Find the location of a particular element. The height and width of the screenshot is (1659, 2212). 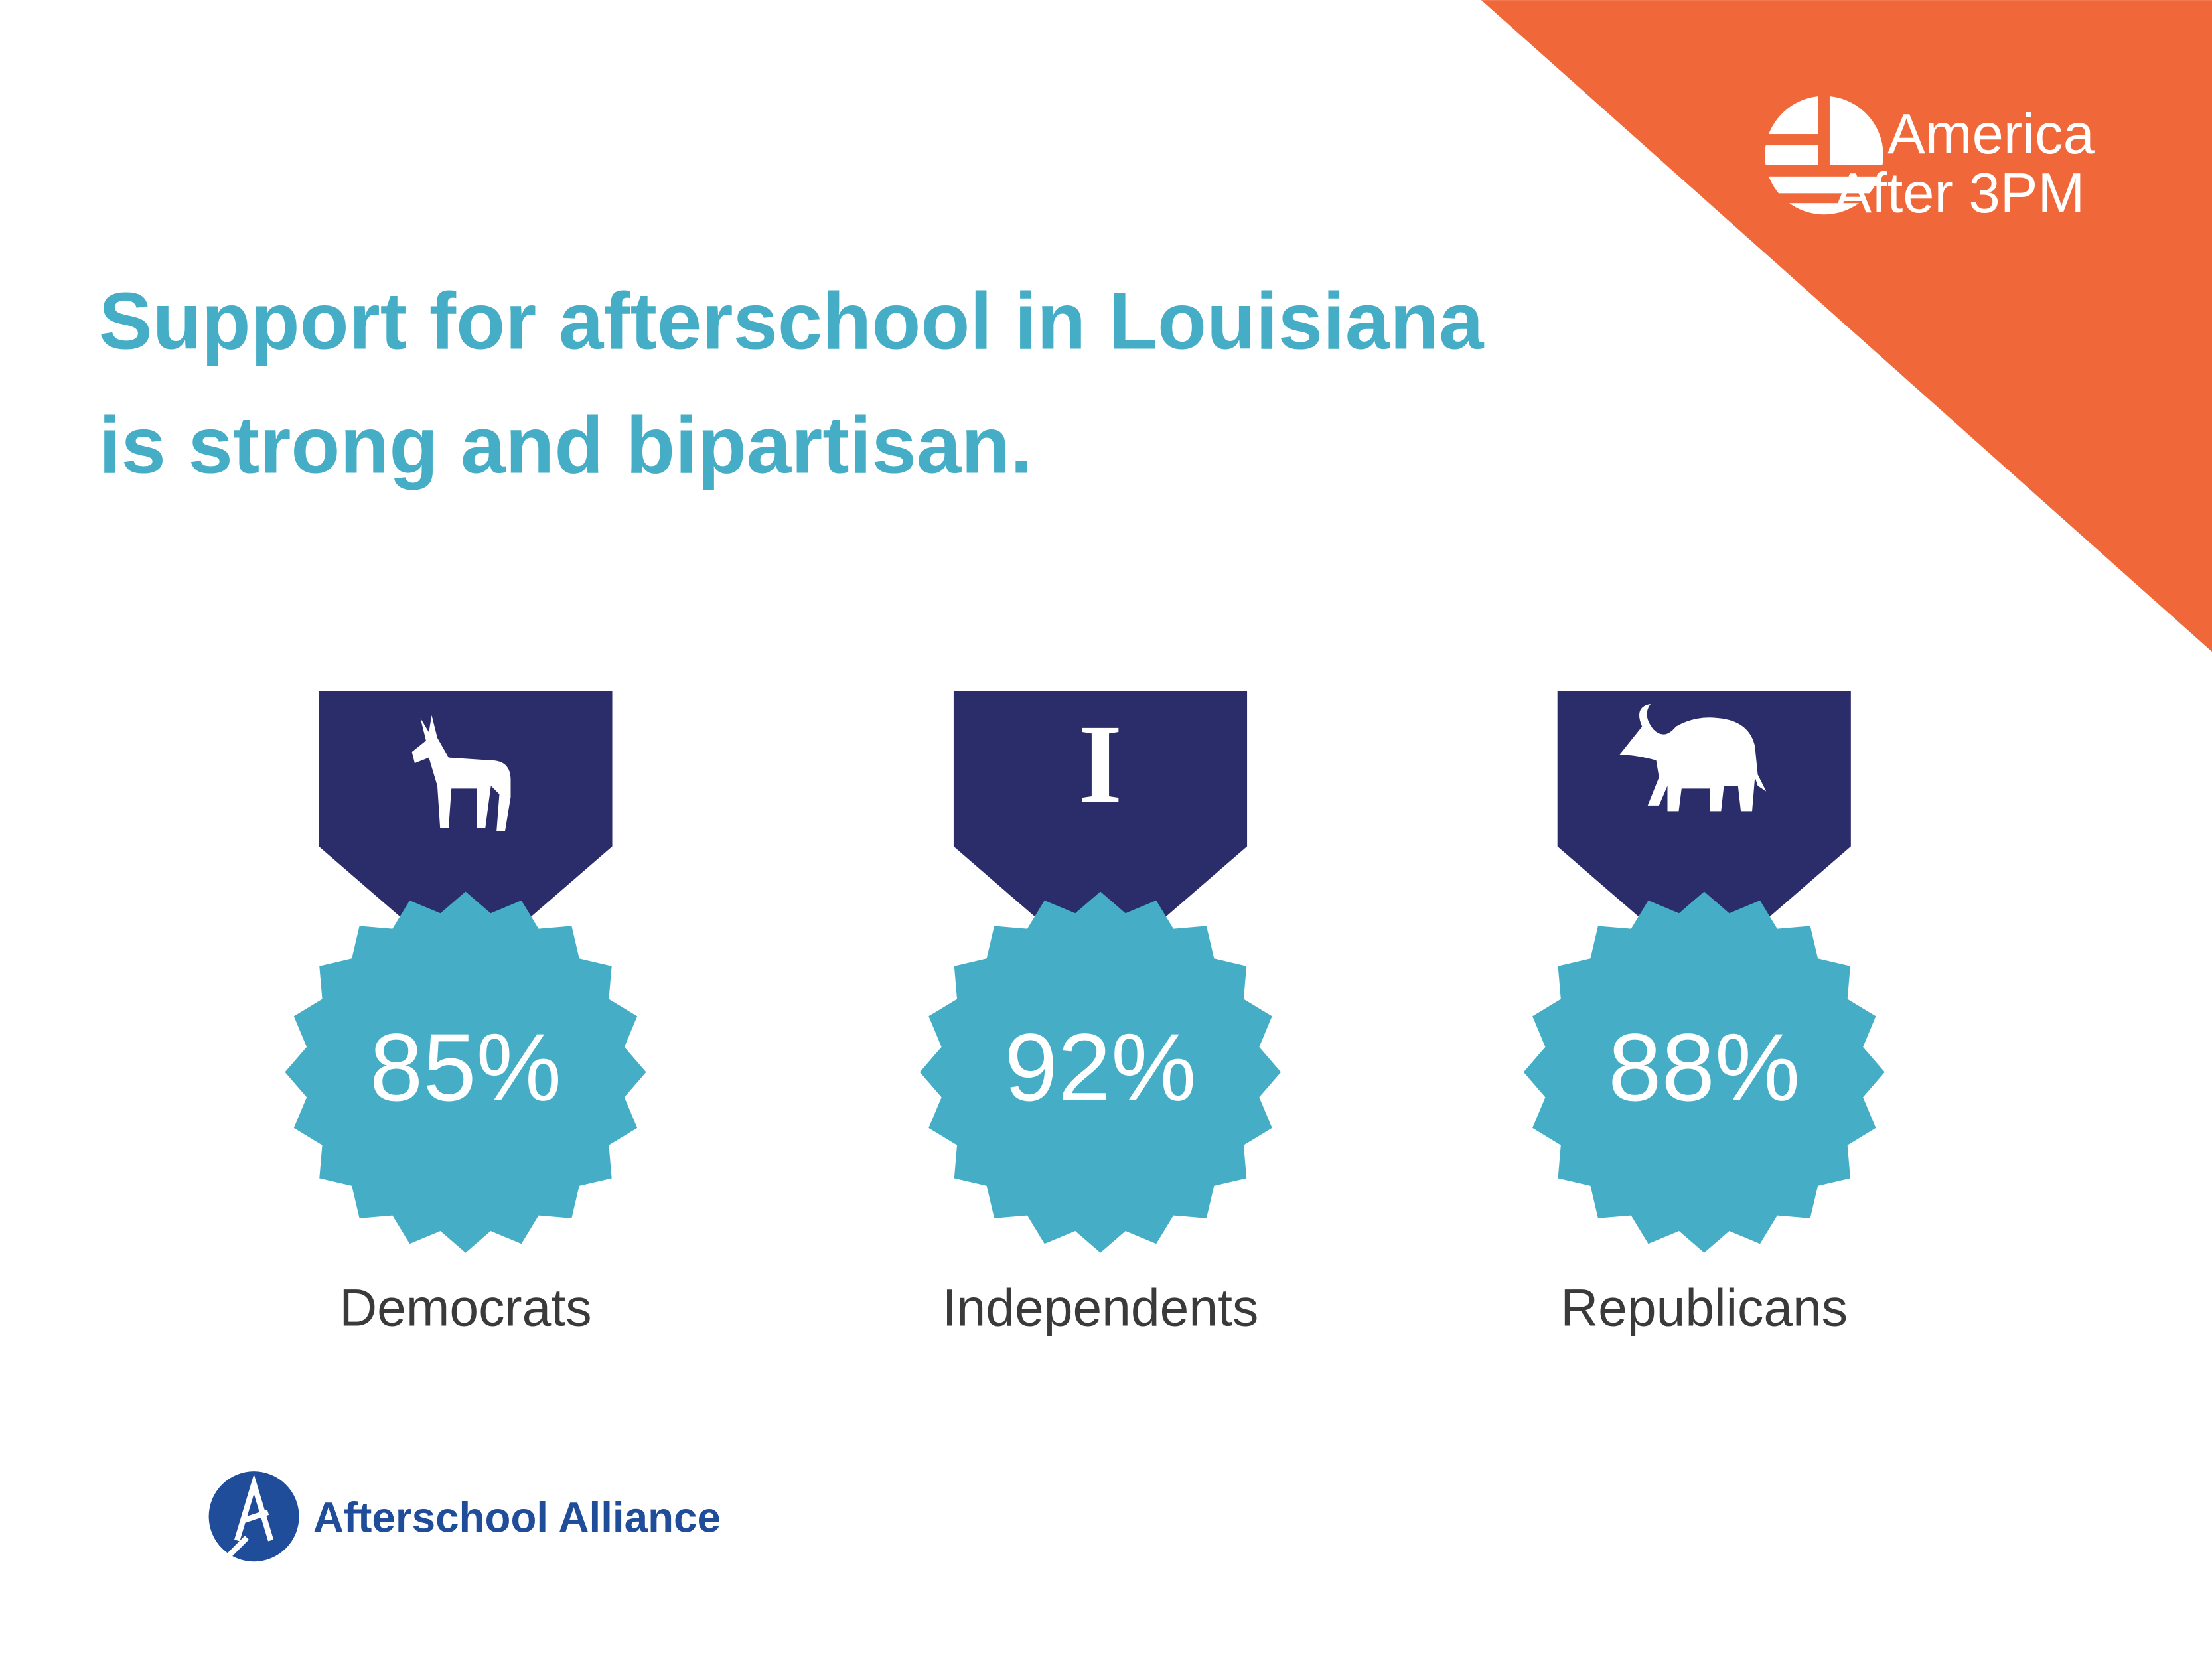

badge-value: 92% is located at coordinates (1100, 1067).